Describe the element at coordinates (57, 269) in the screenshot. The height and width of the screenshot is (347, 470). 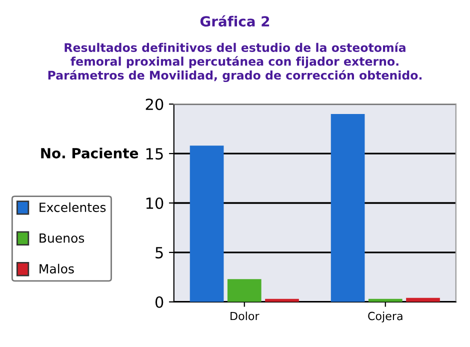
I see `legend-label: Malos` at that location.